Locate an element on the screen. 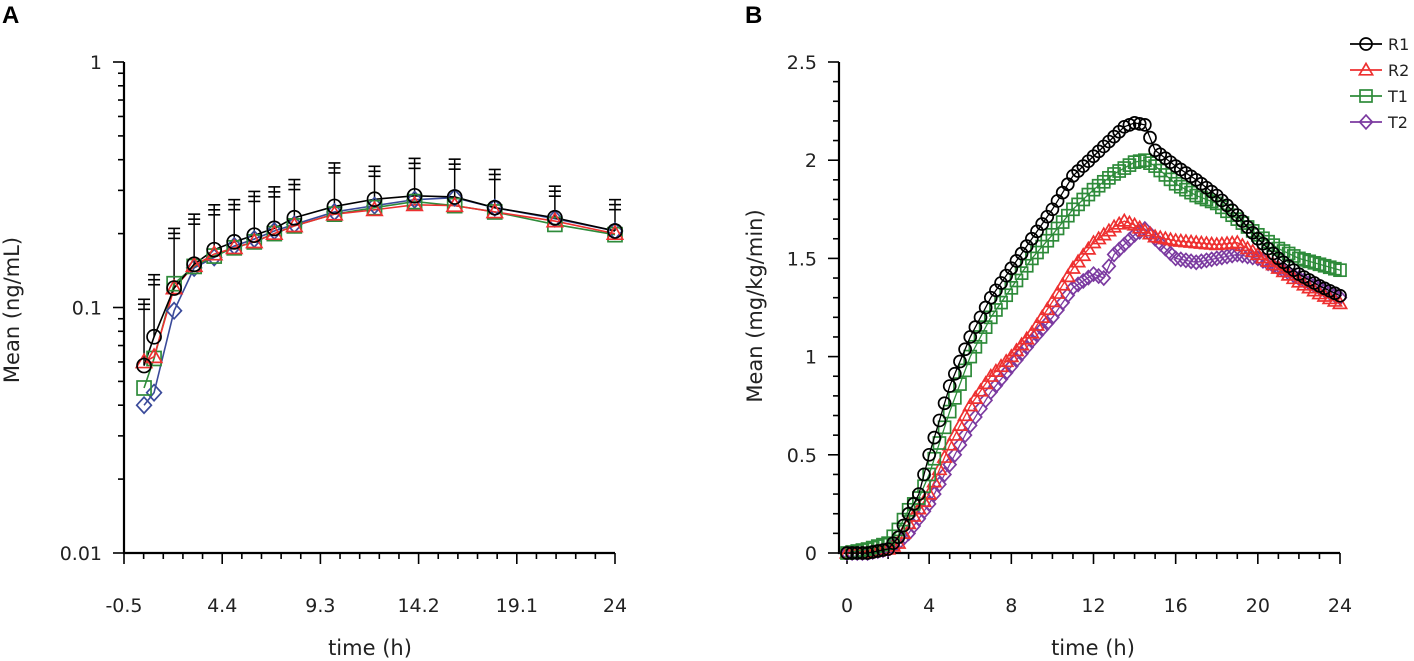 The width and height of the screenshot is (1414, 661). legend-marker-T1 is located at coordinates (1366, 96).